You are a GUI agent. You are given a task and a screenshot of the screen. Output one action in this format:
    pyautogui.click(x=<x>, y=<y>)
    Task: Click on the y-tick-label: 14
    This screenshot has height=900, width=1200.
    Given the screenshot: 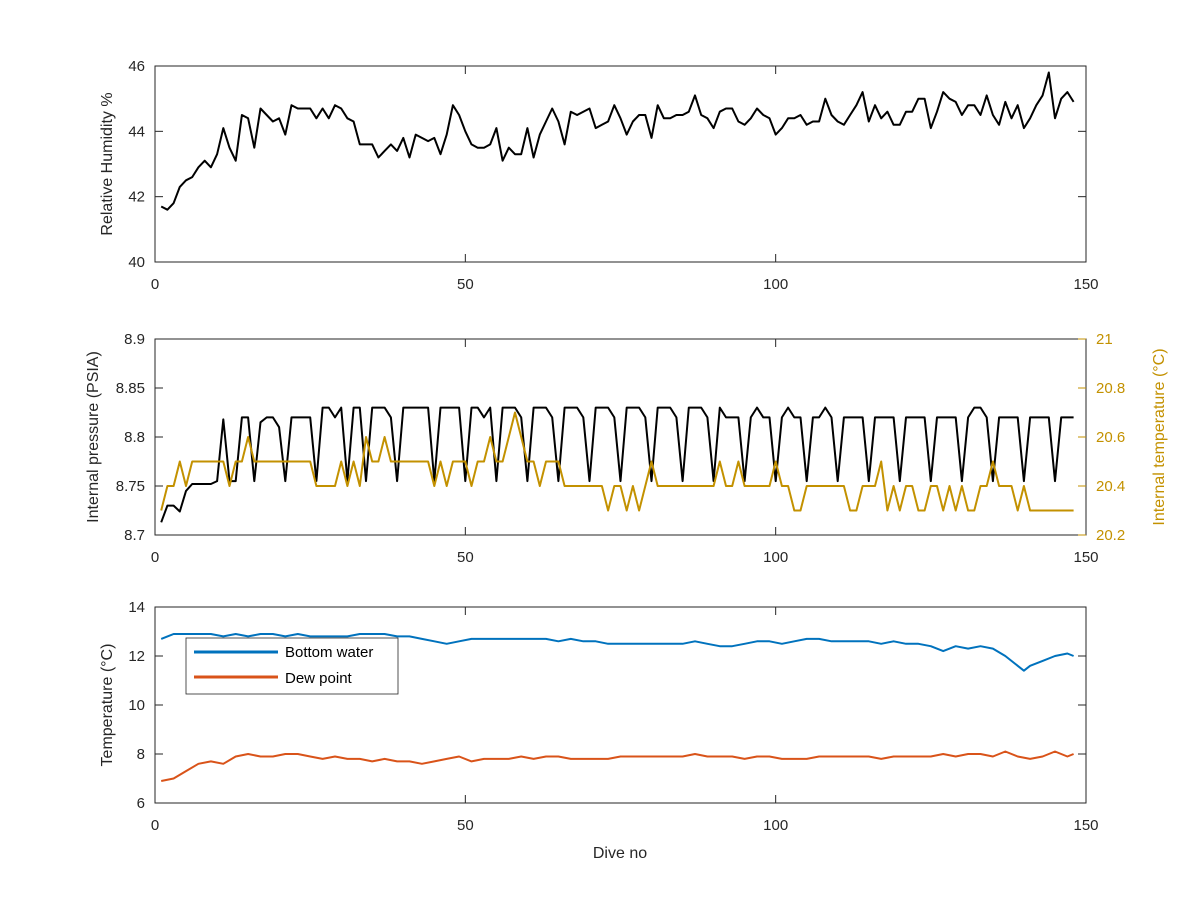 What is the action you would take?
    pyautogui.click(x=136, y=607)
    